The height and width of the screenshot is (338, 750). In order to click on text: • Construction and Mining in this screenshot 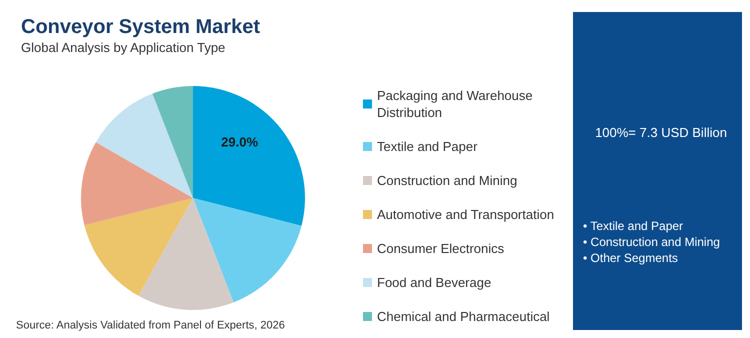, I will do `click(651, 242)`.